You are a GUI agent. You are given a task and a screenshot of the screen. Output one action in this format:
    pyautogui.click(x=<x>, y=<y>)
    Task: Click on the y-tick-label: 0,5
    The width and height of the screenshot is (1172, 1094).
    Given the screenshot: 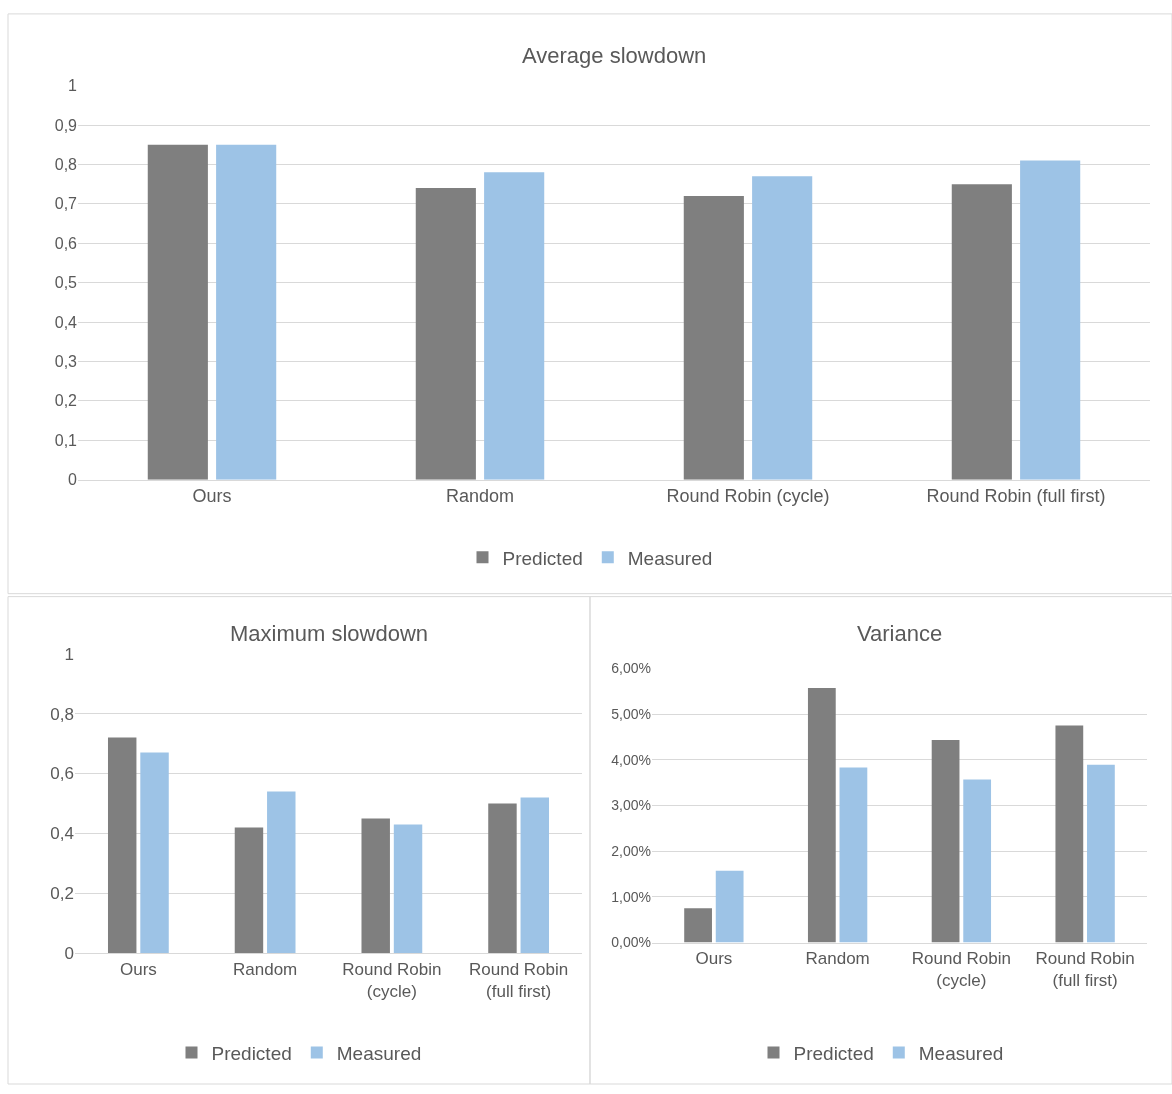 What is the action you would take?
    pyautogui.click(x=66, y=283)
    